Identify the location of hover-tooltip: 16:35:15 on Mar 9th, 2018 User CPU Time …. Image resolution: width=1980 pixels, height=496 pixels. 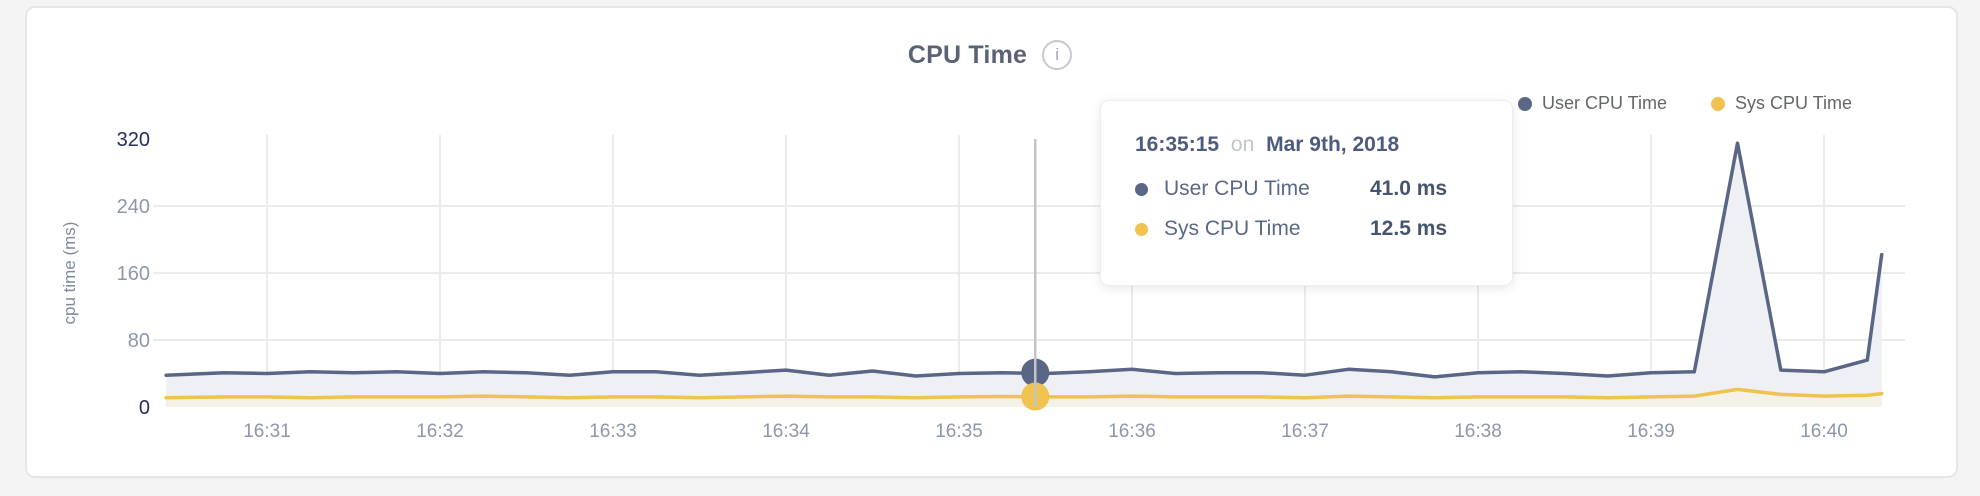
(1306, 193).